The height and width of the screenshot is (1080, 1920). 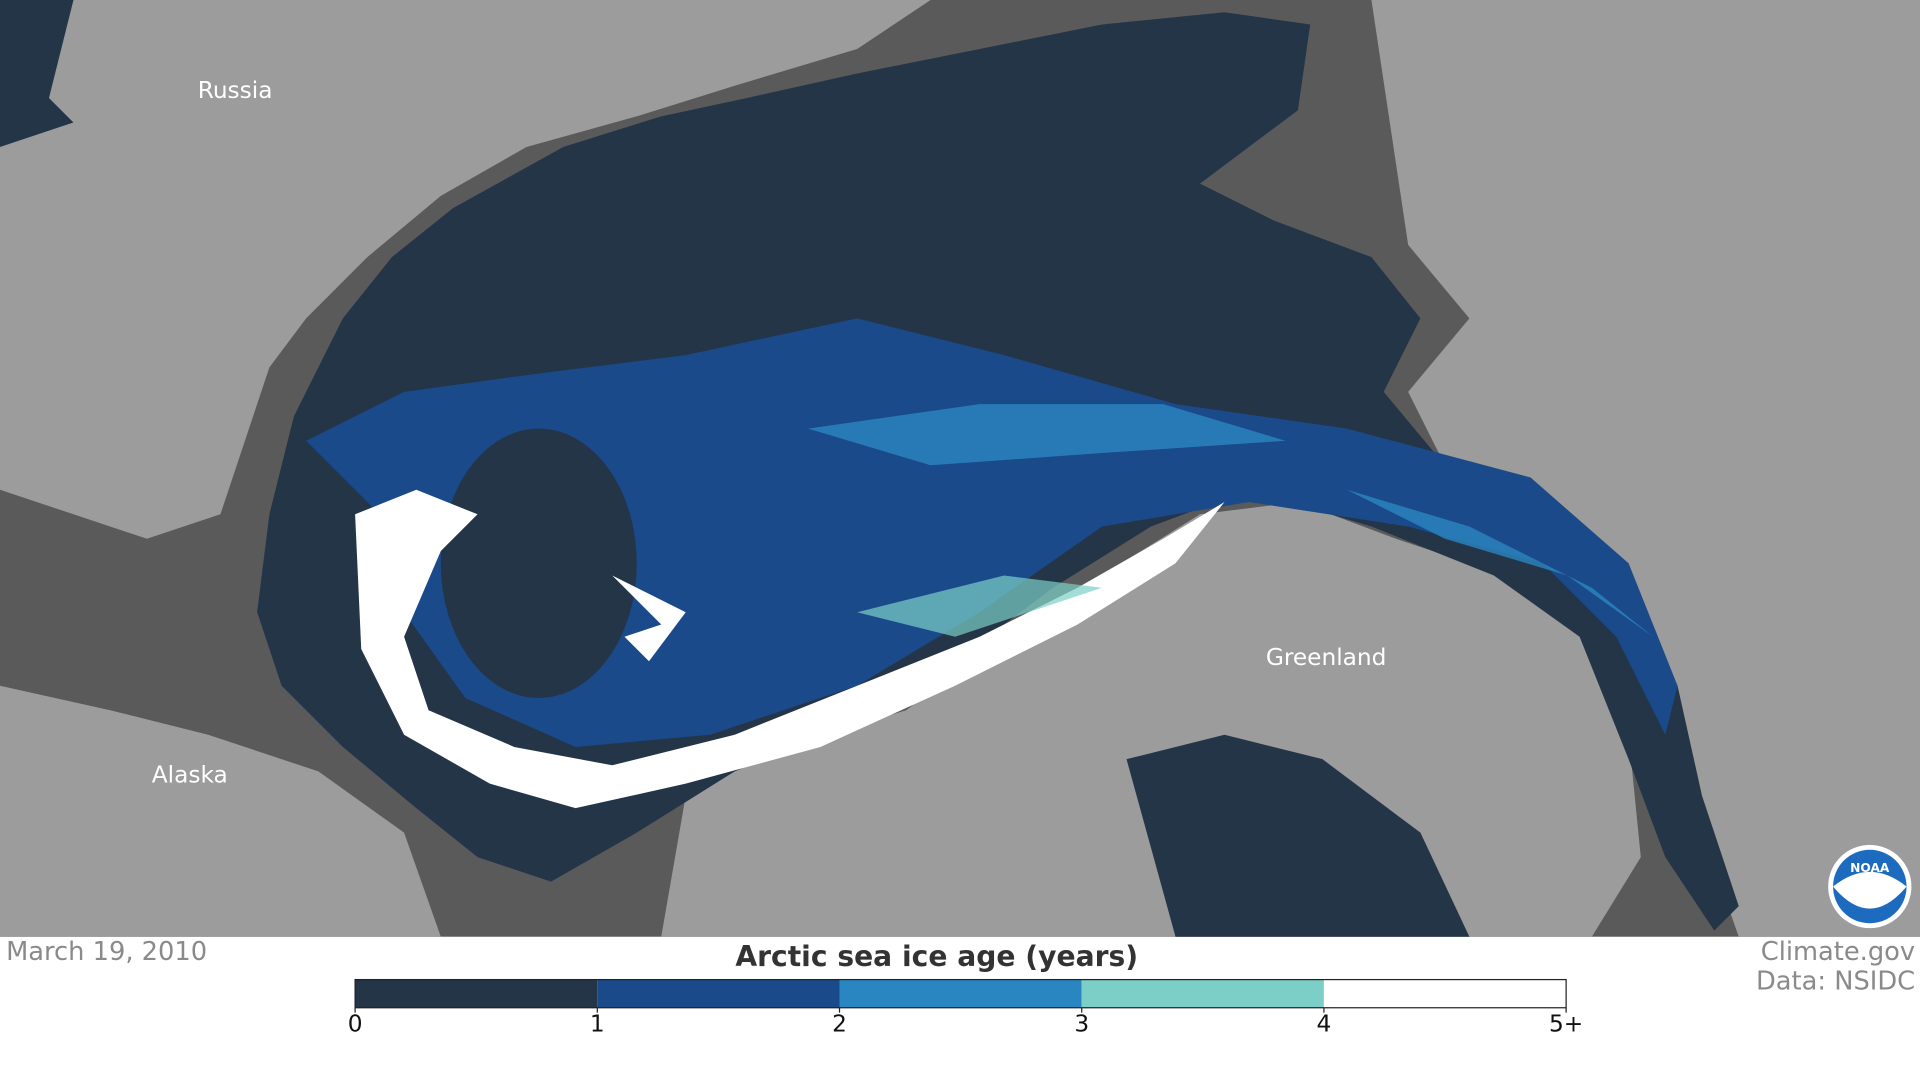 What do you see at coordinates (1326, 657) in the screenshot?
I see `place-label: Greenland` at bounding box center [1326, 657].